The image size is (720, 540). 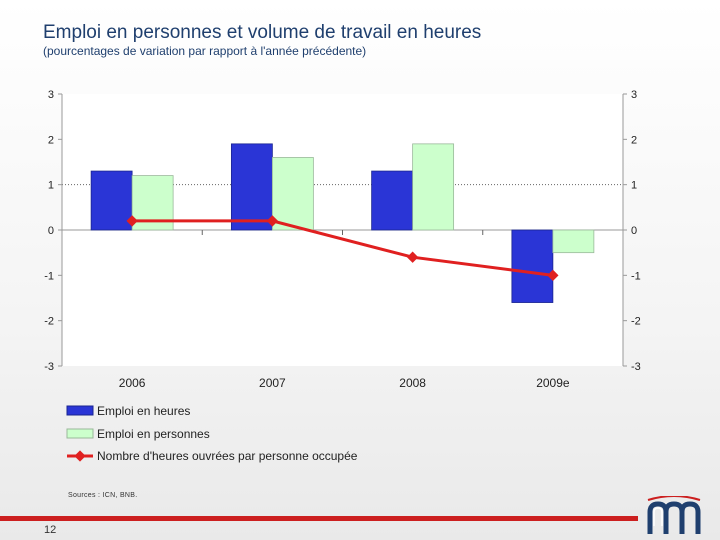 What do you see at coordinates (51, 186) in the screenshot?
I see `y-tick-label-left: 1` at bounding box center [51, 186].